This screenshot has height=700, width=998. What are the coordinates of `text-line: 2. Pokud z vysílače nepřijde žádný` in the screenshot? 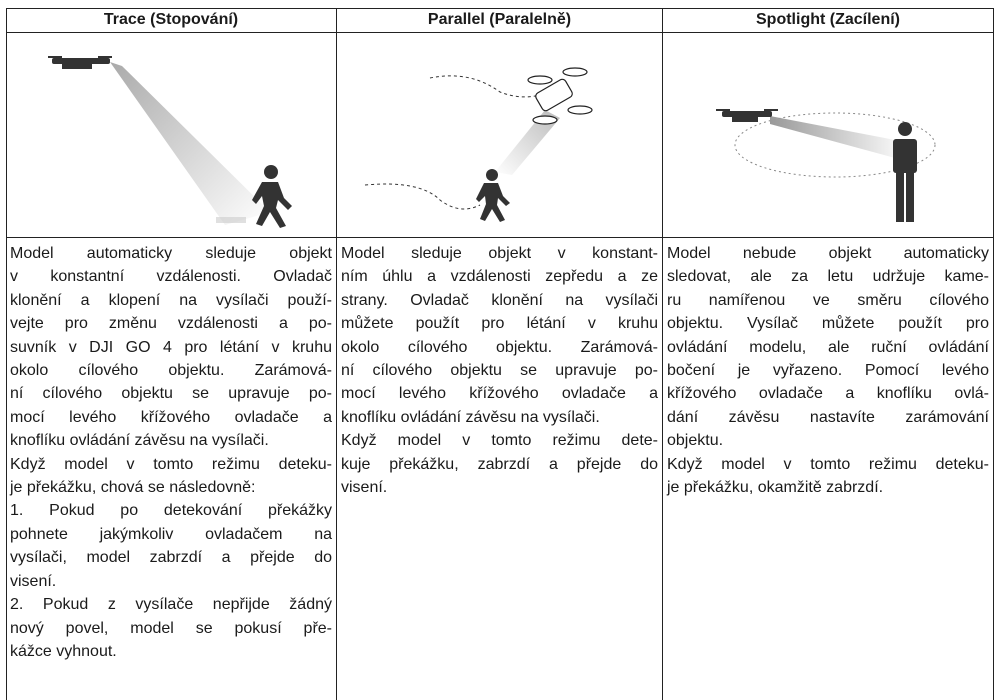 It's located at (171, 605).